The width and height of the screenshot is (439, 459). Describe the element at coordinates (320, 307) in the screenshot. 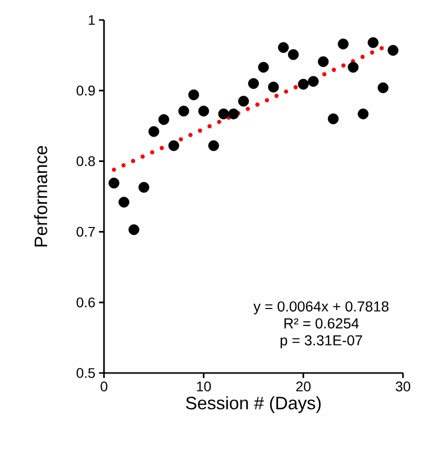

I see `annotation: y = 0.0064x + 0.7818` at that location.